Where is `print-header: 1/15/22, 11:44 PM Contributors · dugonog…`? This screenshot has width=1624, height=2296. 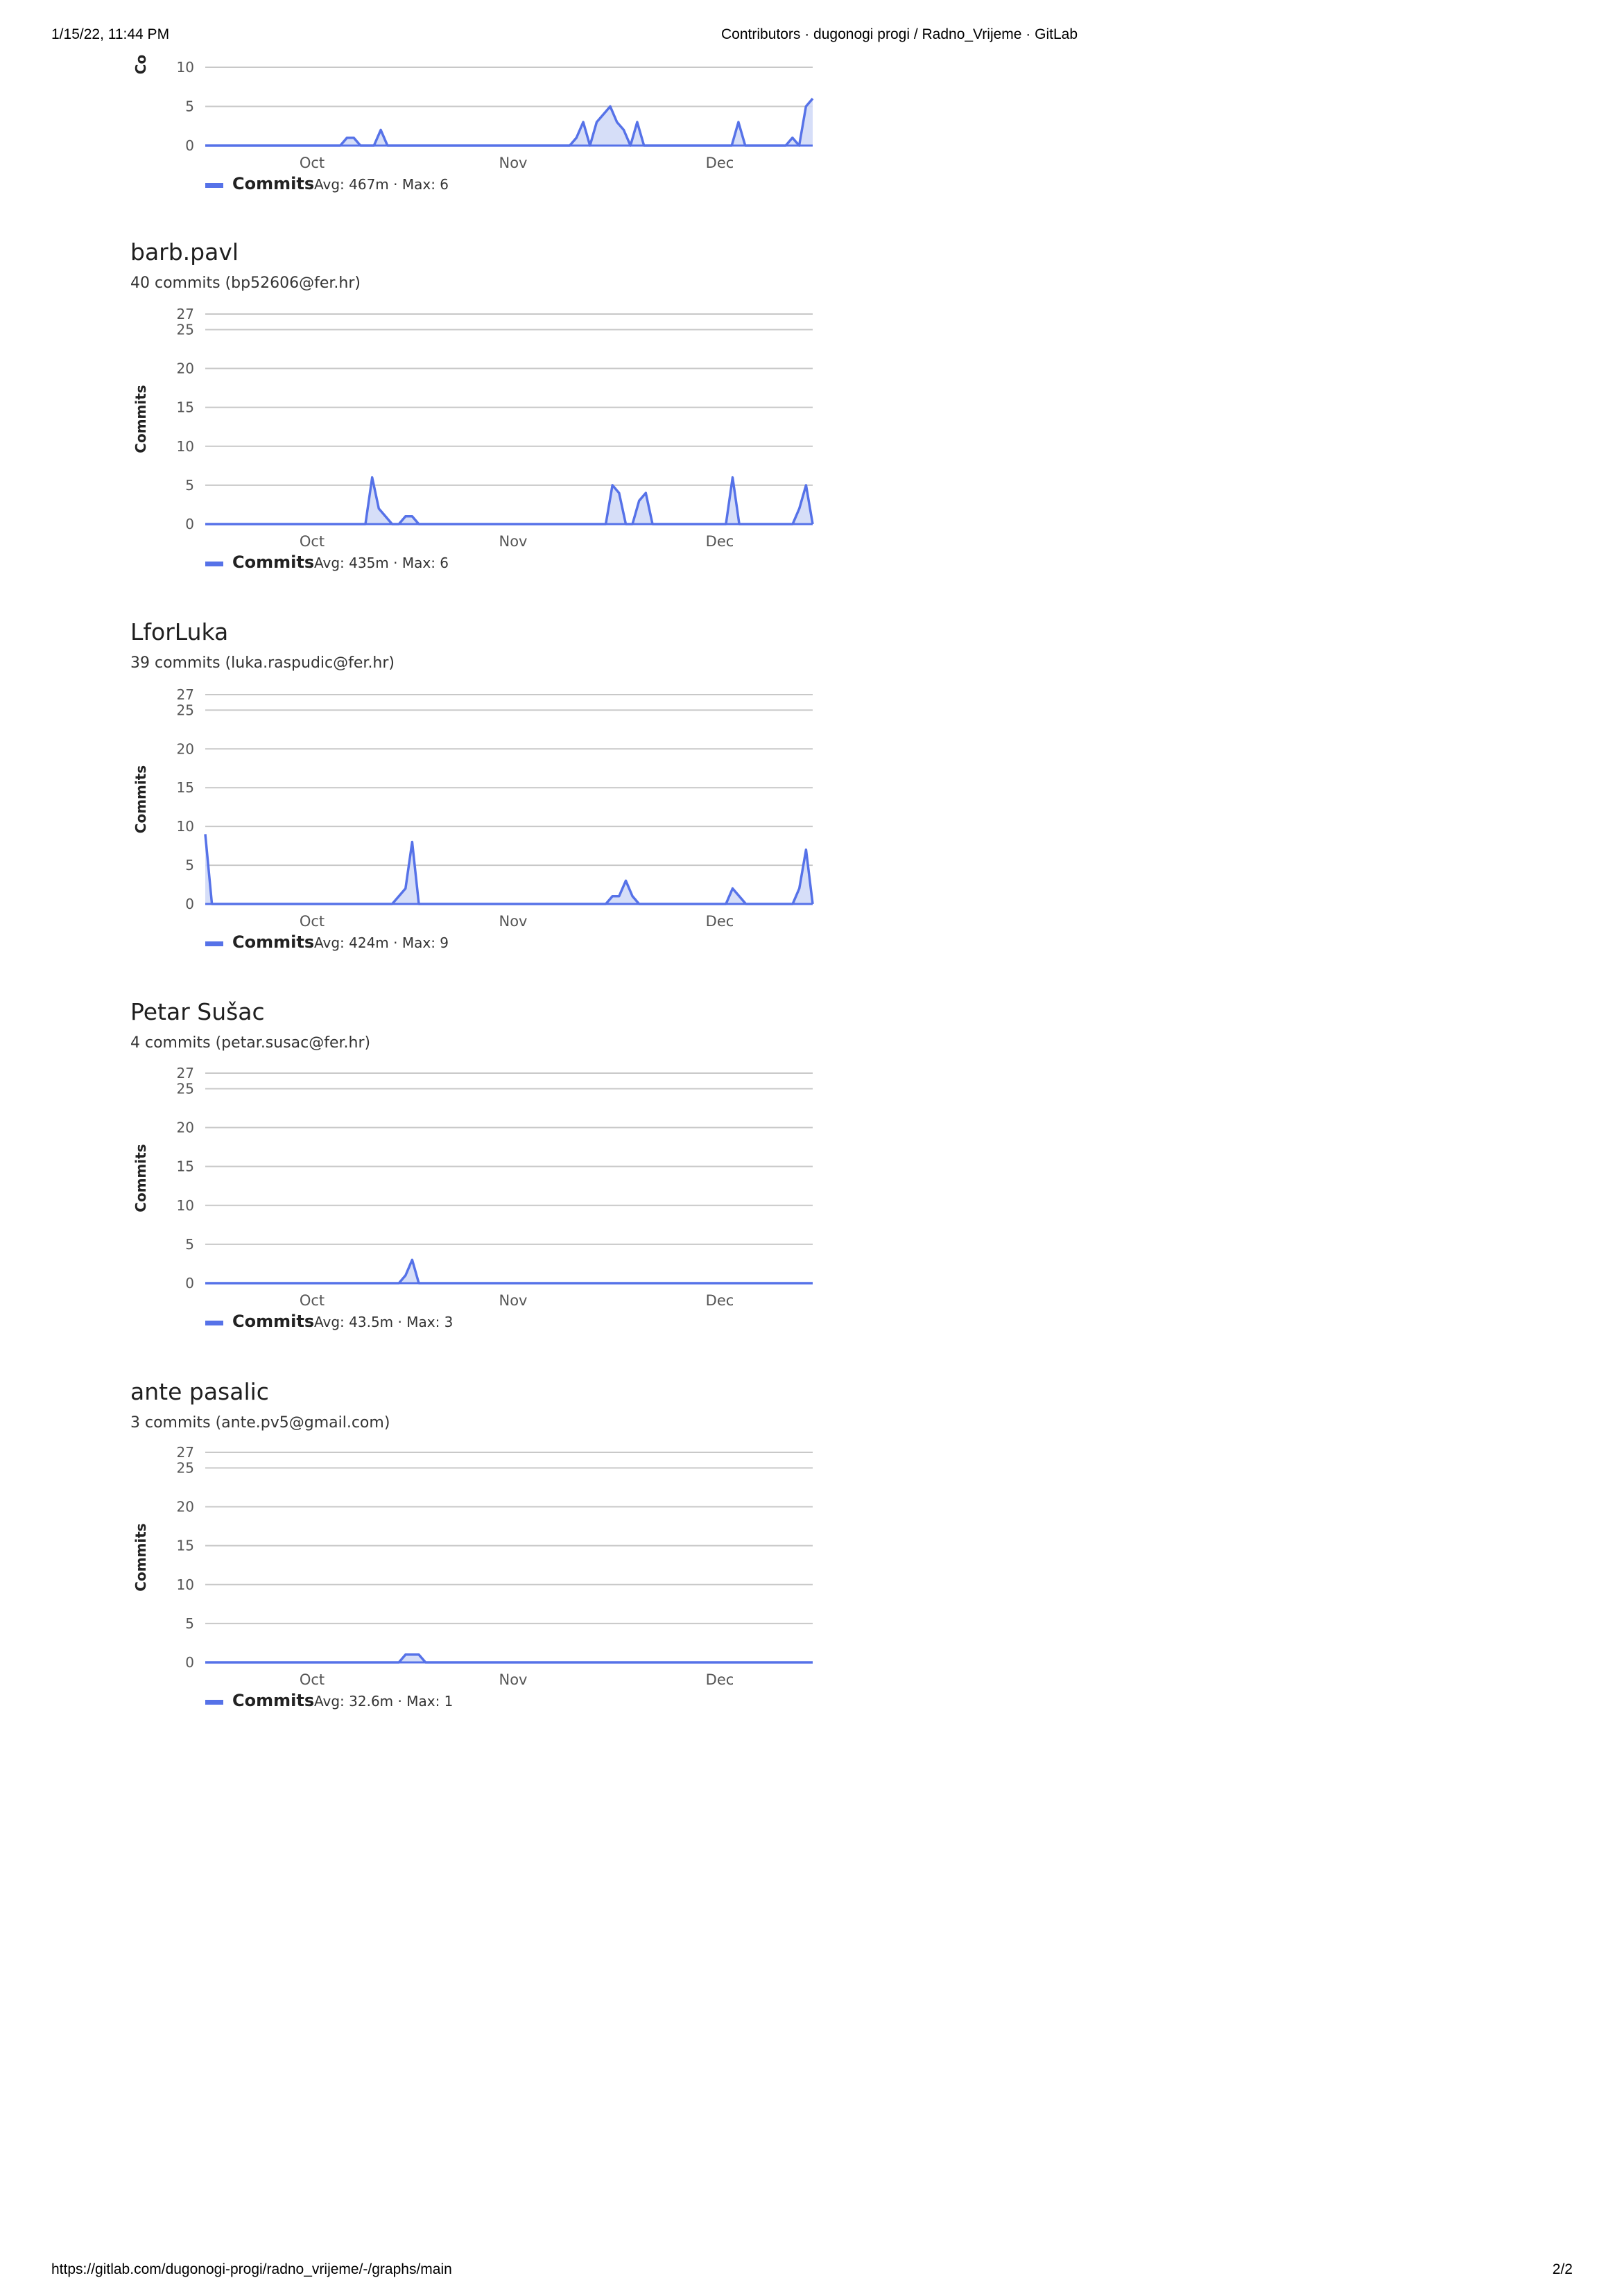
print-header: 1/15/22, 11:44 PM Contributors · dugonog… is located at coordinates (812, 40).